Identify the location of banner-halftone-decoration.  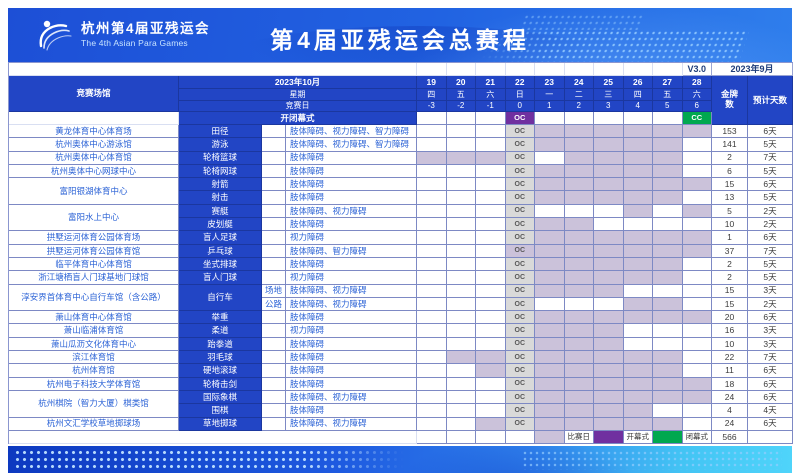
(652, 460).